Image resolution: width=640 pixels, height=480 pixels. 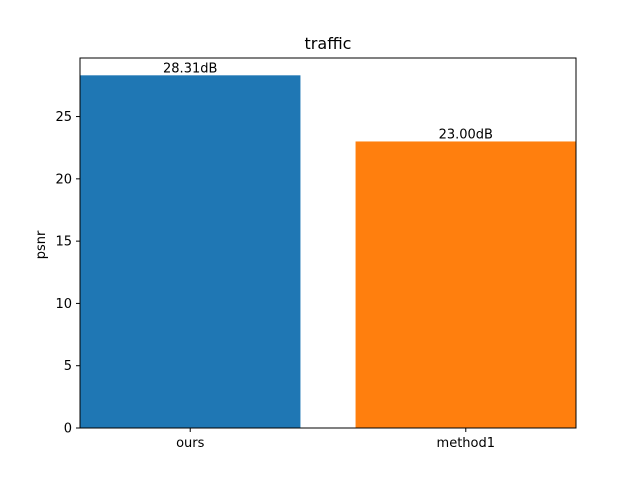 I want to click on x-axis-ticks: ours method1, so click(x=335, y=439).